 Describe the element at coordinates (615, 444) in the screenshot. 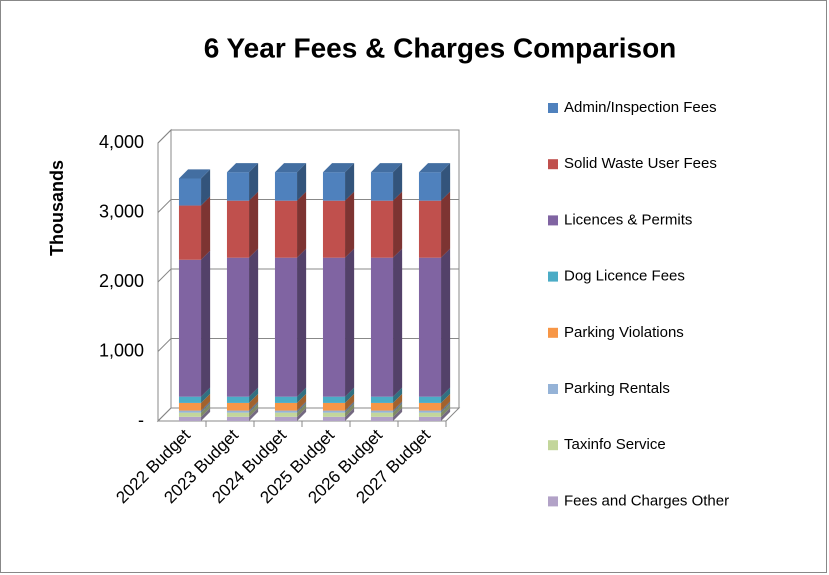

I see `legend-label: Taxinfo Service` at that location.